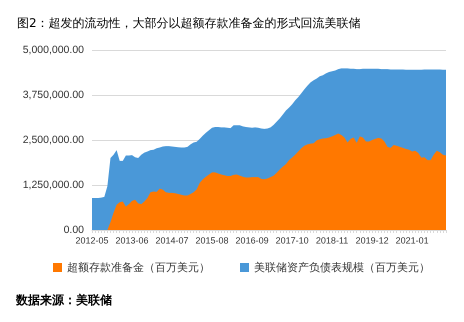 This screenshot has width=464, height=322. I want to click on y-tick-label: 3,750,000.00, so click(53, 95).